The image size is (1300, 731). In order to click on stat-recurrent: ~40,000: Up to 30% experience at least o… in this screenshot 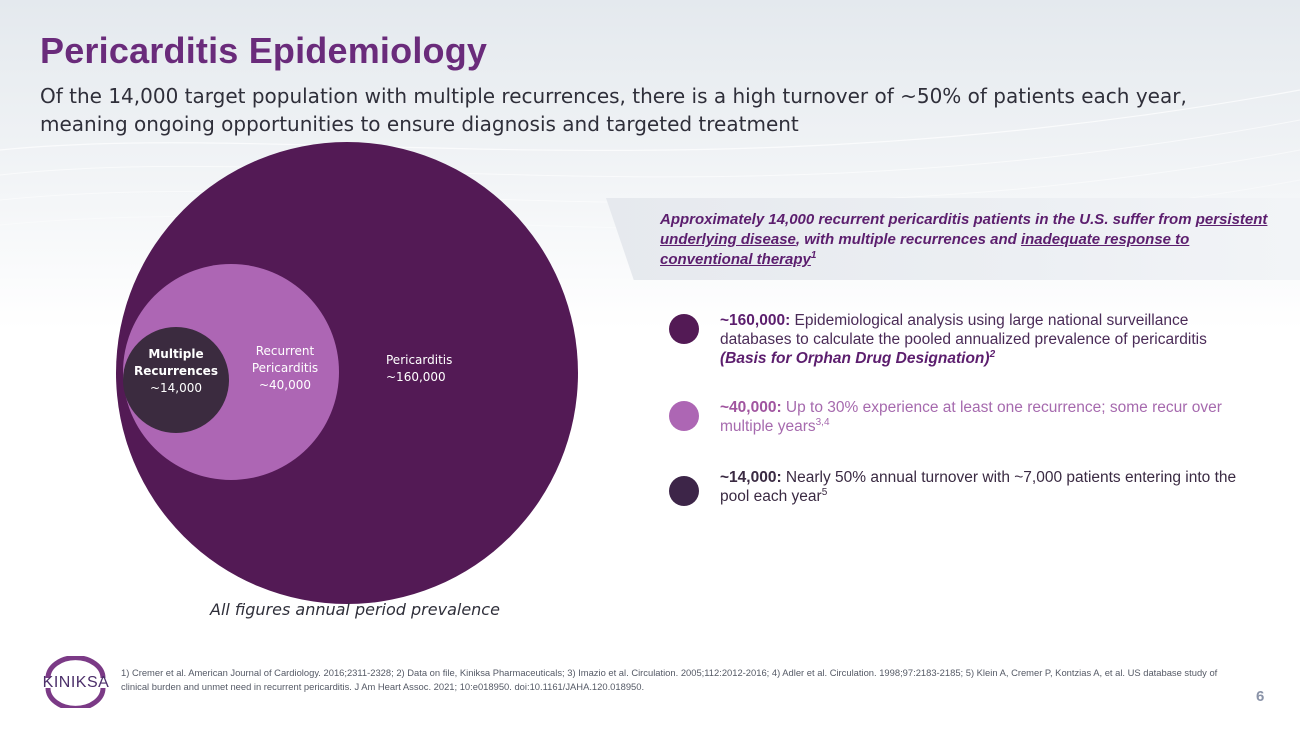, I will do `click(980, 417)`.